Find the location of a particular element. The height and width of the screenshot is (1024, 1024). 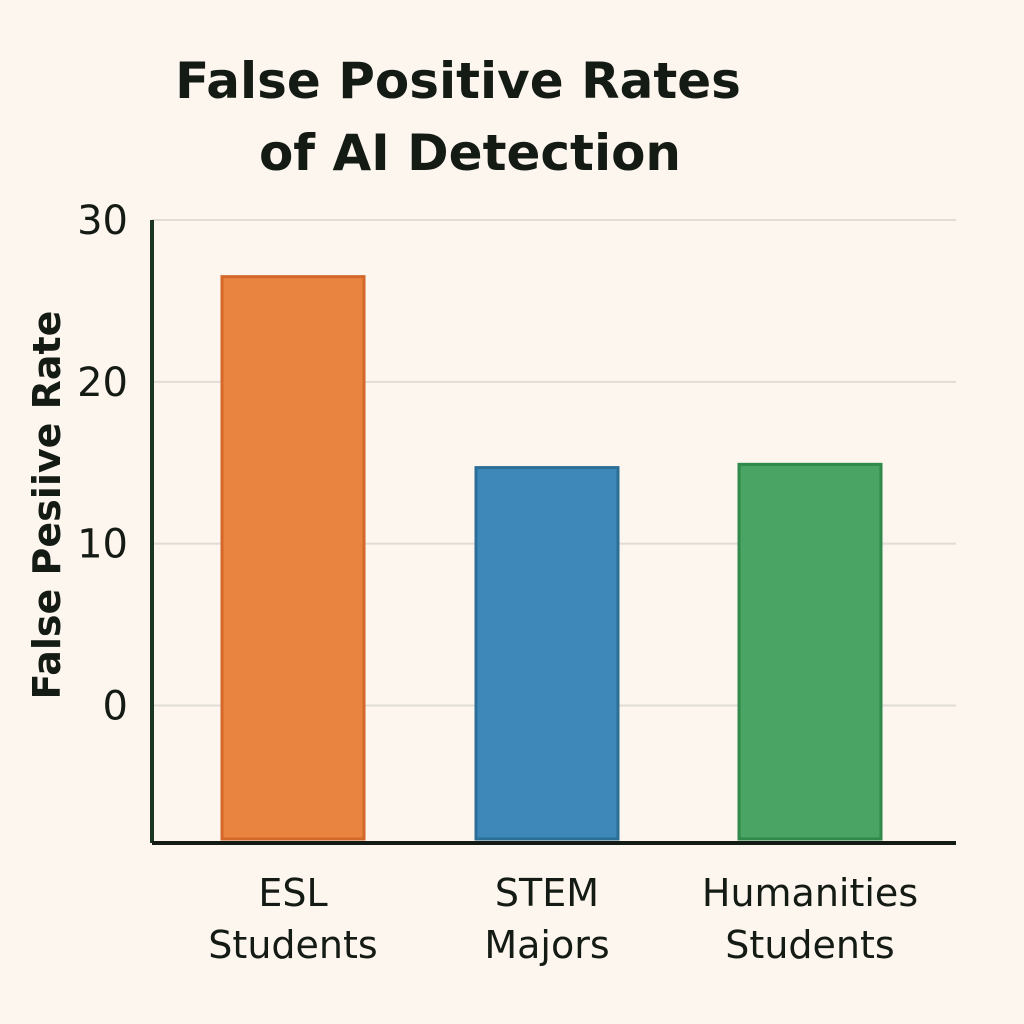

y-axis-label: False Pesiive Rate is located at coordinates (47, 505).